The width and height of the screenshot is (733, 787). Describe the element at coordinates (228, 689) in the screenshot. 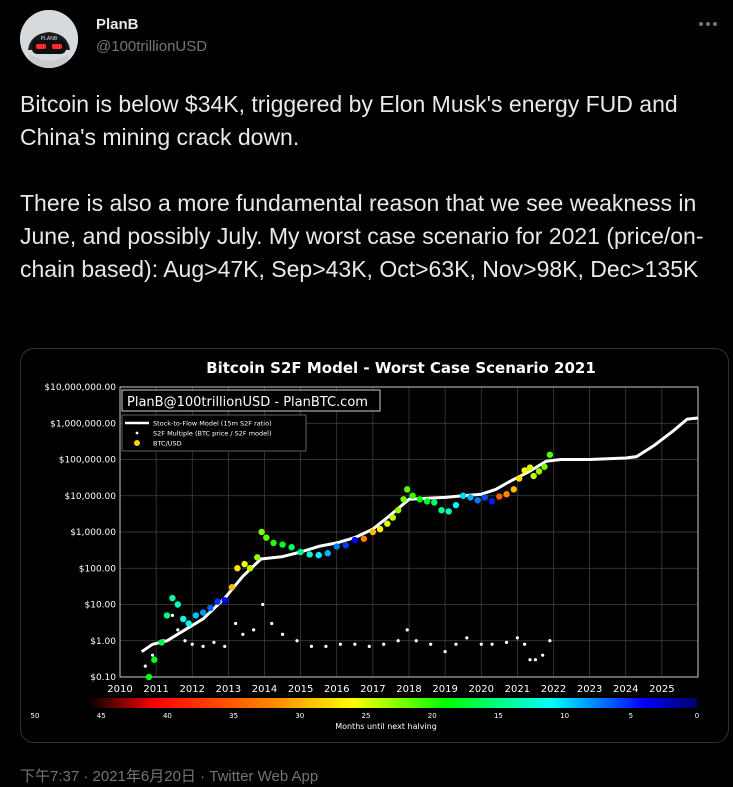

I see `x-tick-label: 2013` at that location.